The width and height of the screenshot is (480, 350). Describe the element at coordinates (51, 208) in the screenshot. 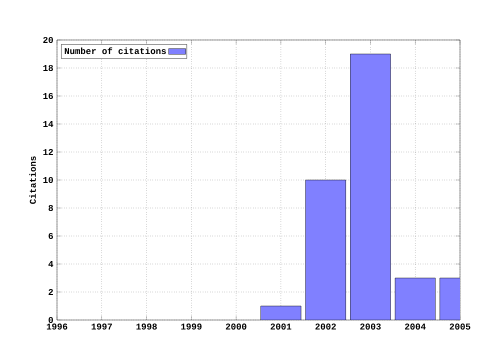

I see `y-tick-label: 8` at that location.